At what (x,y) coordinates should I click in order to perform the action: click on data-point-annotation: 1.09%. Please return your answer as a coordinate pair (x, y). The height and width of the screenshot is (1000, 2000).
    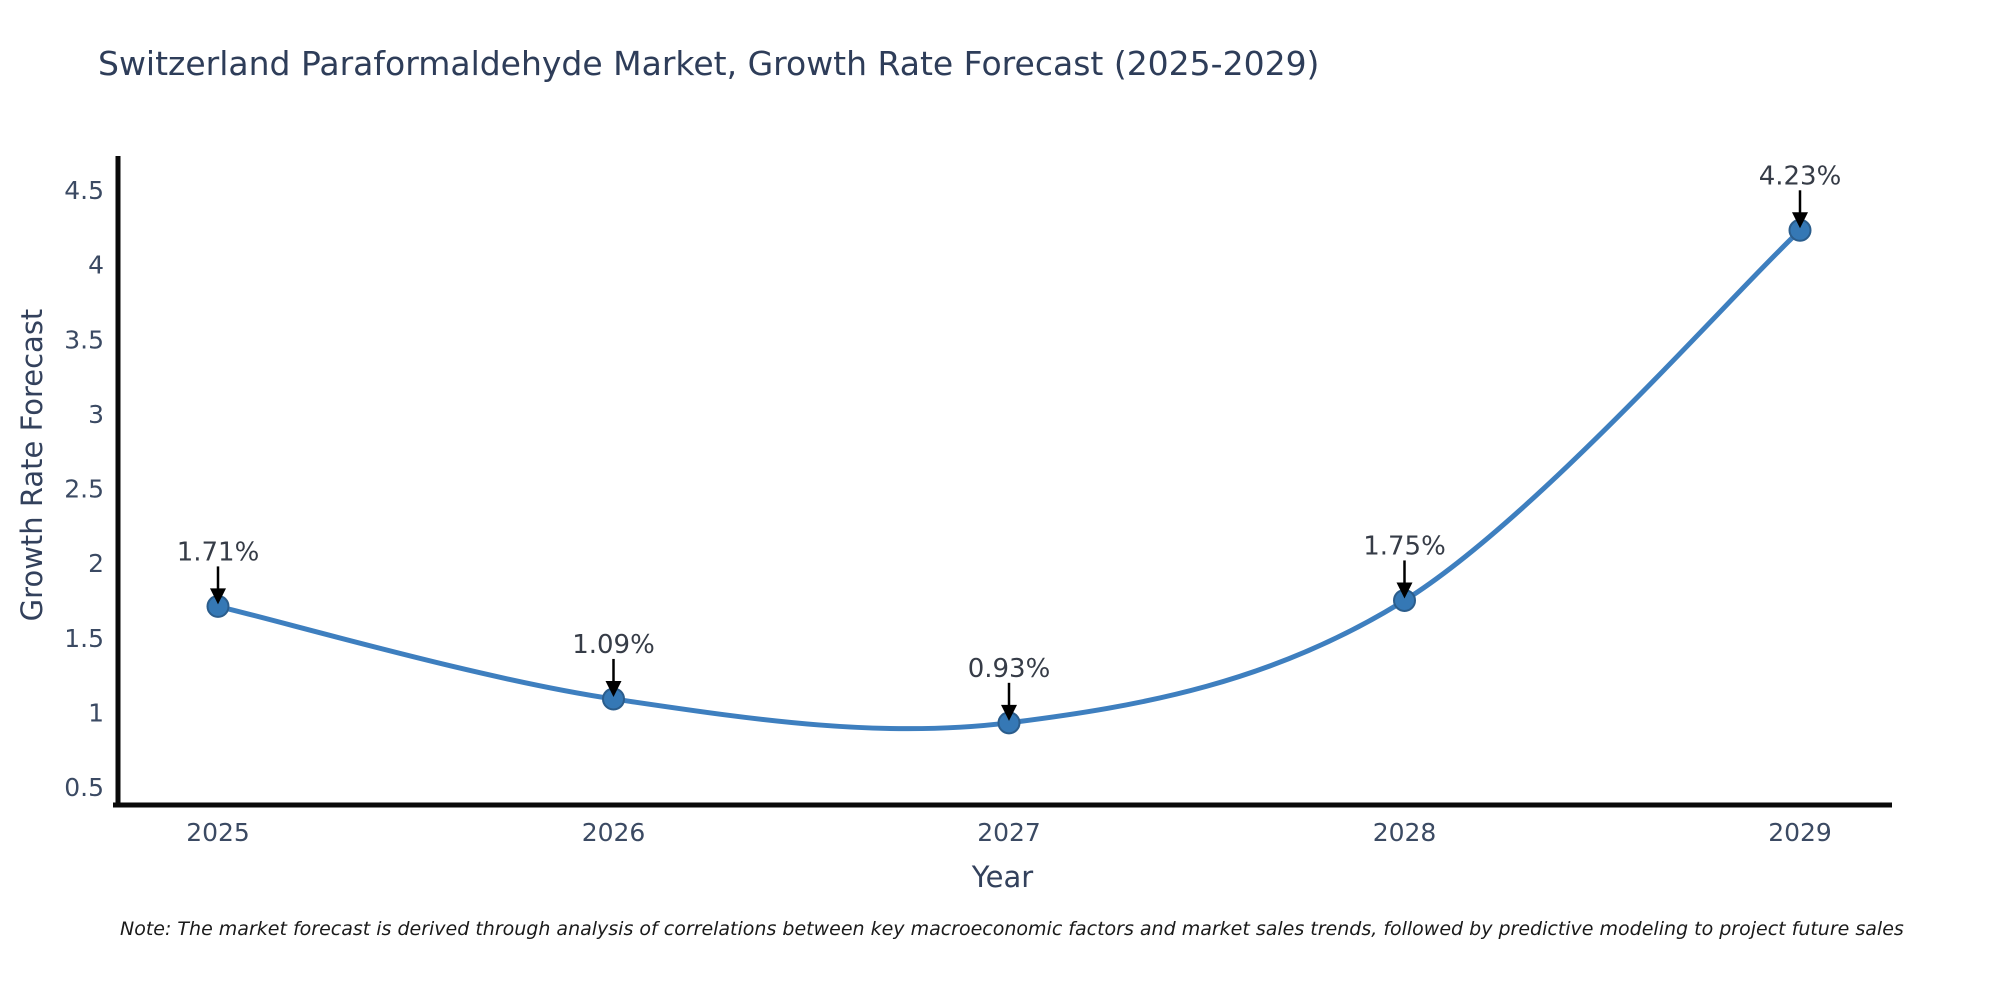
    Looking at the image, I should click on (613, 645).